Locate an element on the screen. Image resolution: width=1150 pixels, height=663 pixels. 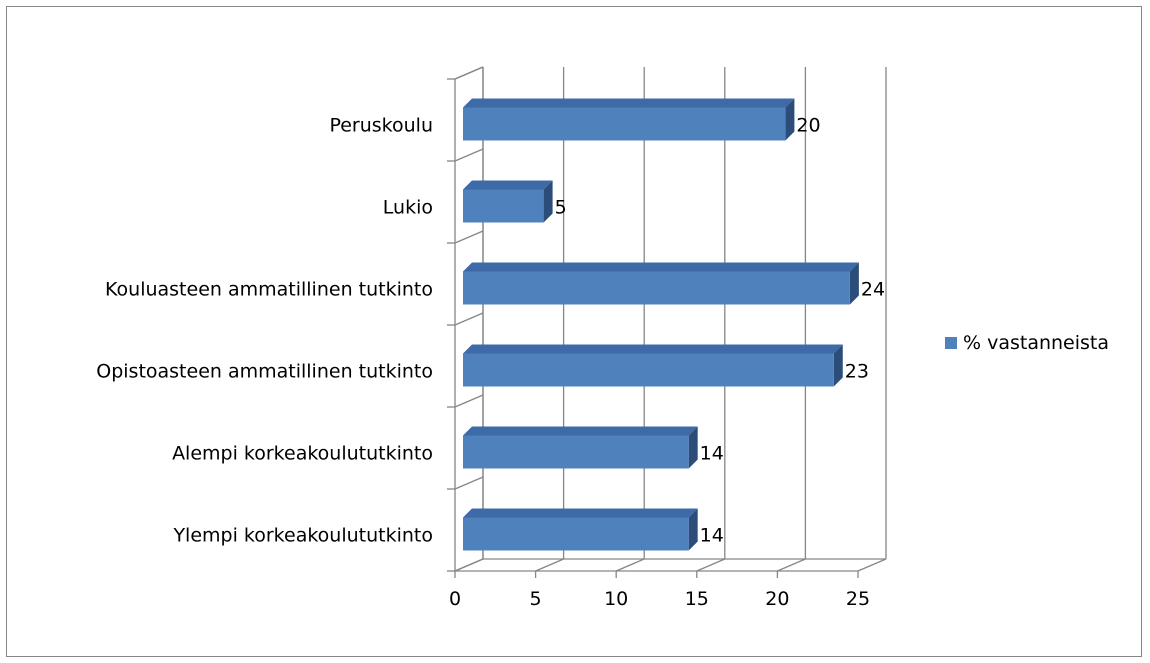
data-label: 24 is located at coordinates (873, 290).